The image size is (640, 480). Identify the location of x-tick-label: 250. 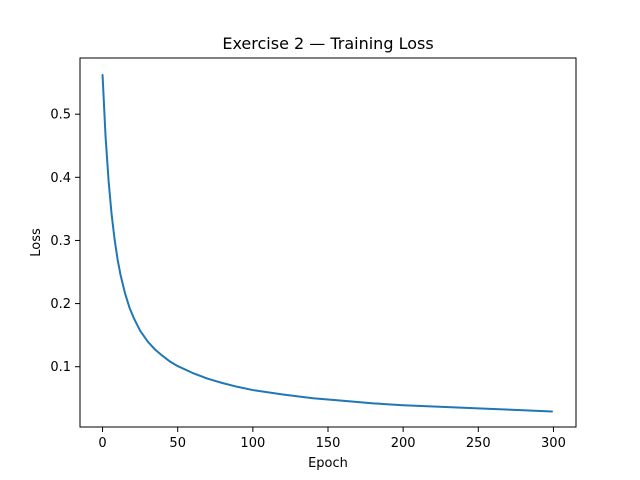
(478, 443).